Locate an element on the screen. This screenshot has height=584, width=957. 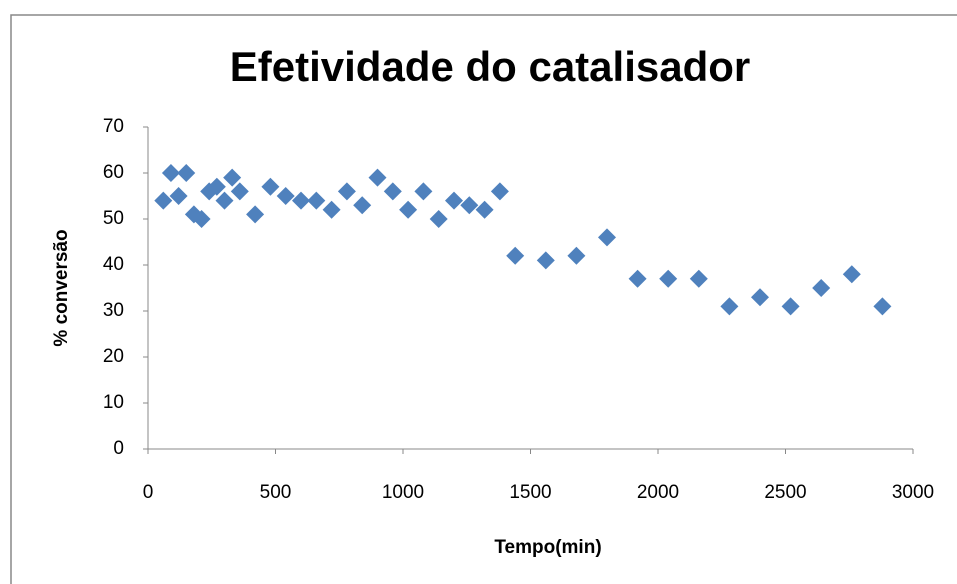
x-tick-label: 2500 is located at coordinates (785, 492).